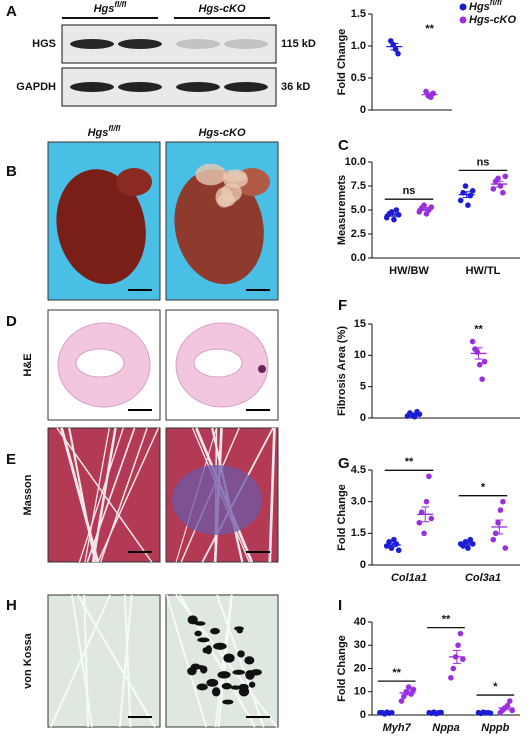 The image size is (530, 745). What do you see at coordinates (358, 533) in the screenshot?
I see `y-tick-label: 1.5` at bounding box center [358, 533].